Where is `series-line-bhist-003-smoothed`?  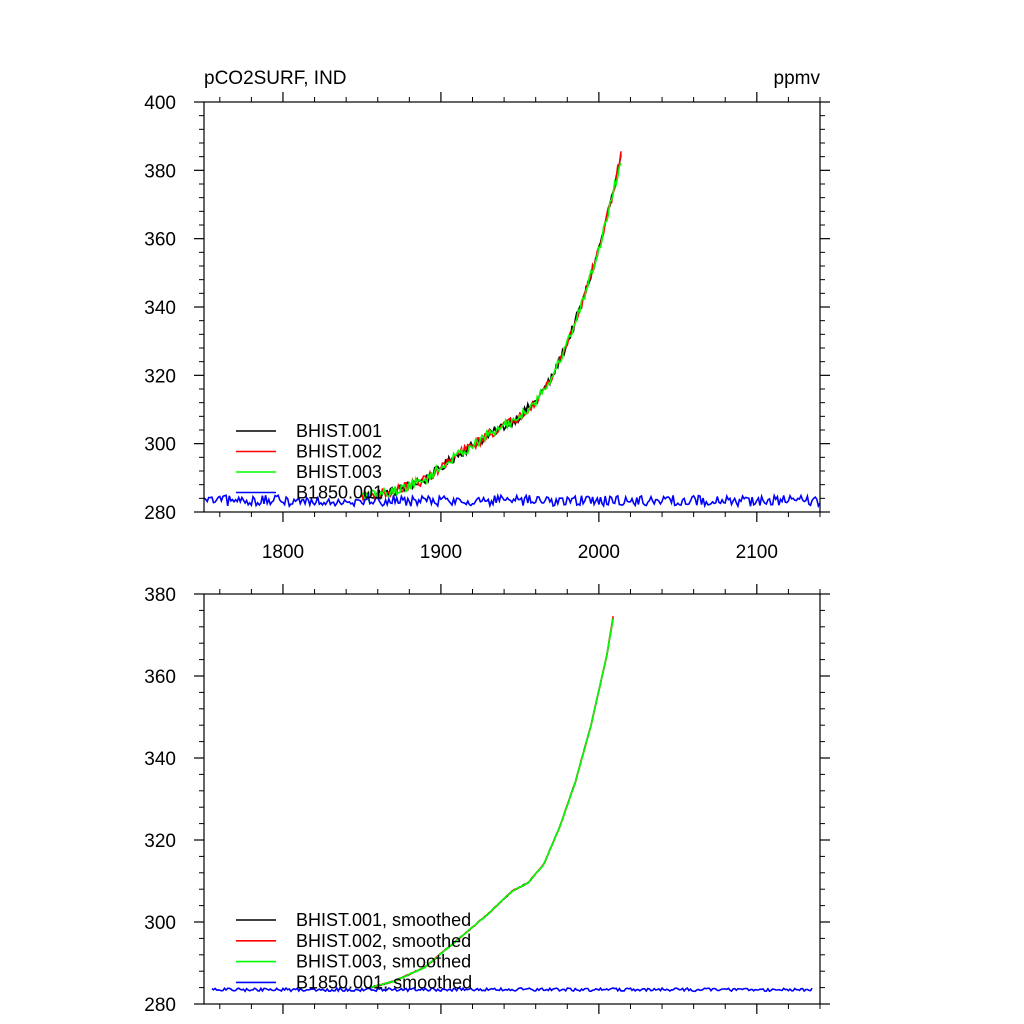
series-line-bhist-003-smoothed is located at coordinates (491, 803).